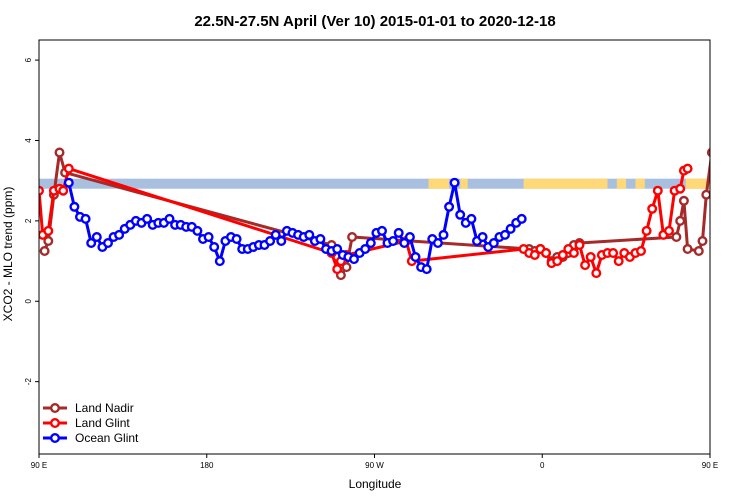  Describe the element at coordinates (207, 465) in the screenshot. I see `x-tick-label-1: 180` at that location.